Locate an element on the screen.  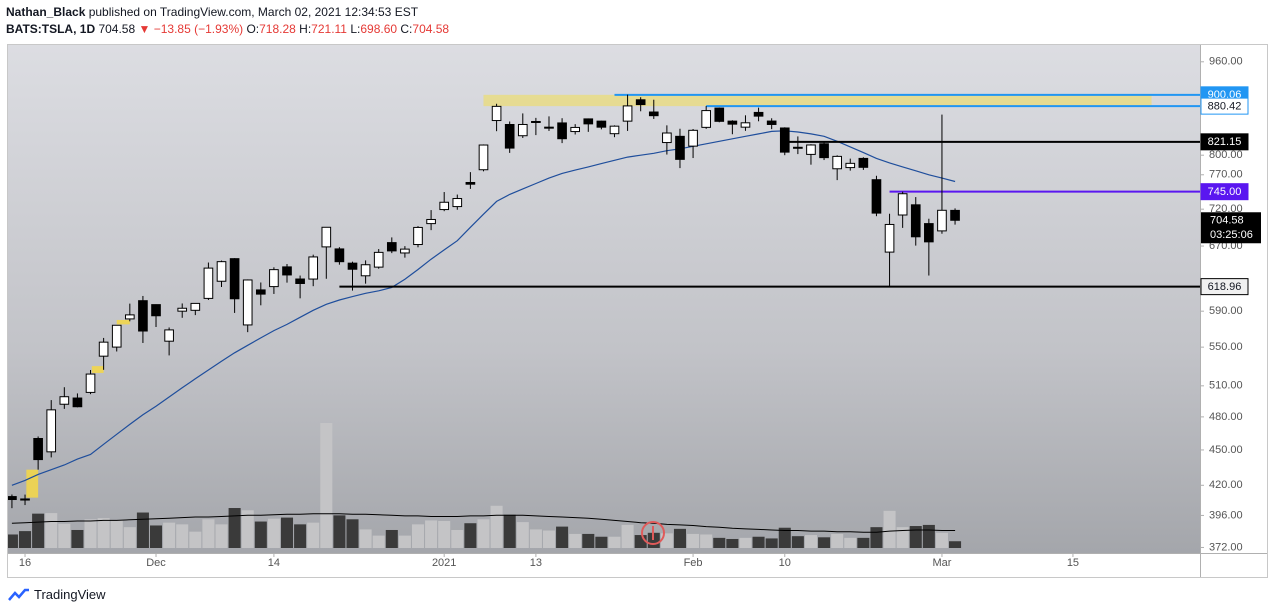
volume-ma-line is located at coordinates (483, 523).